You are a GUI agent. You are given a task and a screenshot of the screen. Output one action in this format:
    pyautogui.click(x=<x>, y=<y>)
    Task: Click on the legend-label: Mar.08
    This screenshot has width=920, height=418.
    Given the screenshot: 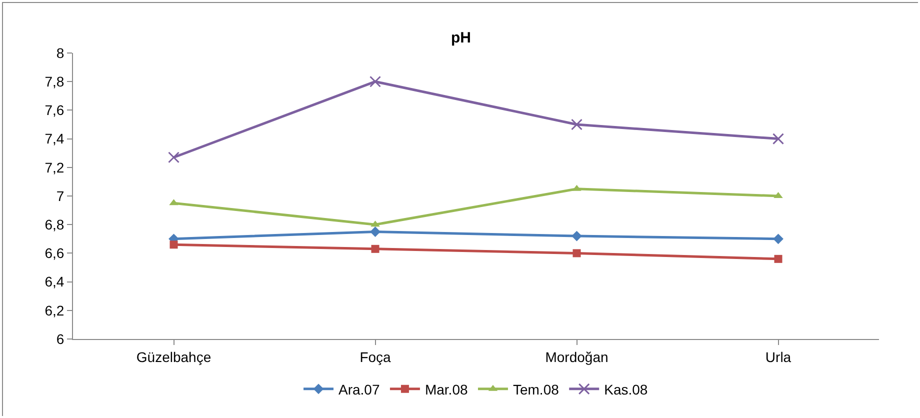 What is the action you would take?
    pyautogui.click(x=446, y=389)
    